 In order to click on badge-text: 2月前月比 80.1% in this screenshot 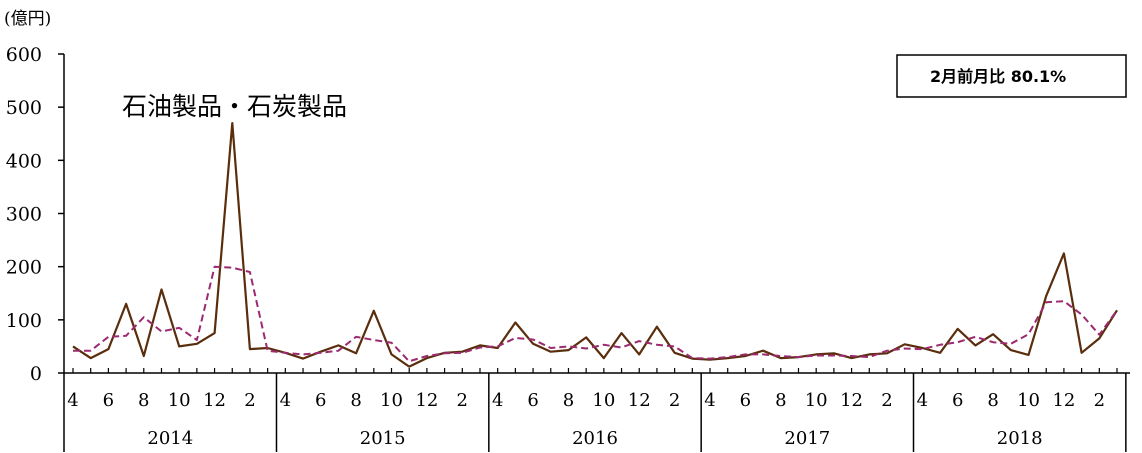, I will do `click(998, 76)`.